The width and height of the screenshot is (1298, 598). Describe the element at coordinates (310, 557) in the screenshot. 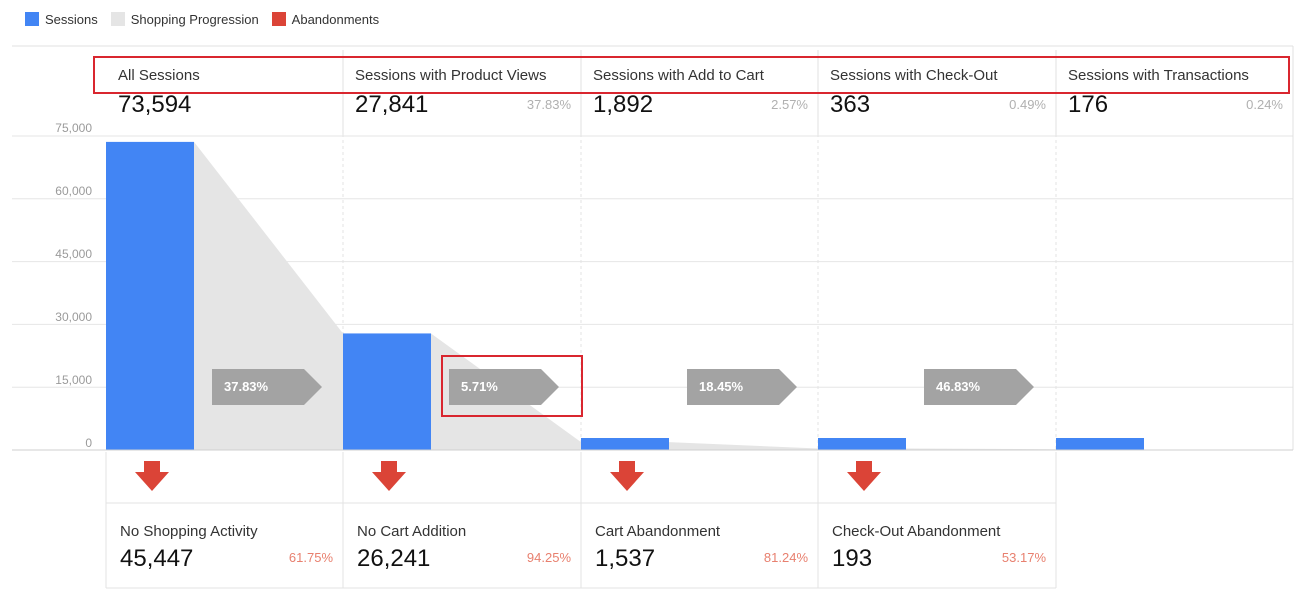

I see `abandon-percentage: 61.75%` at that location.